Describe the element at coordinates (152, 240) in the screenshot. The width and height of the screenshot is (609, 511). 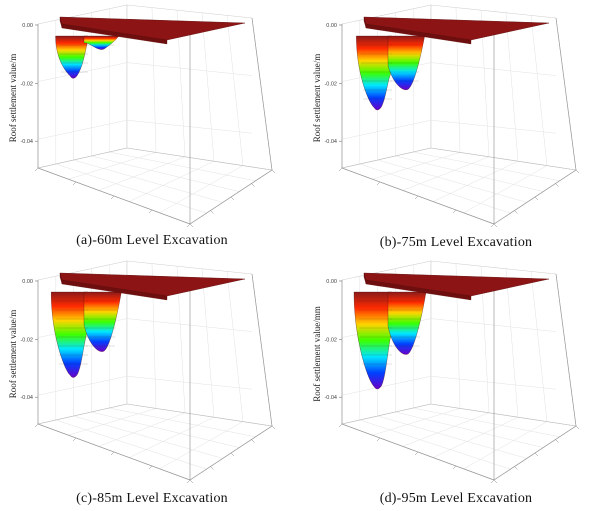
I see `caption-a: (a)-60m Level Excavation` at that location.